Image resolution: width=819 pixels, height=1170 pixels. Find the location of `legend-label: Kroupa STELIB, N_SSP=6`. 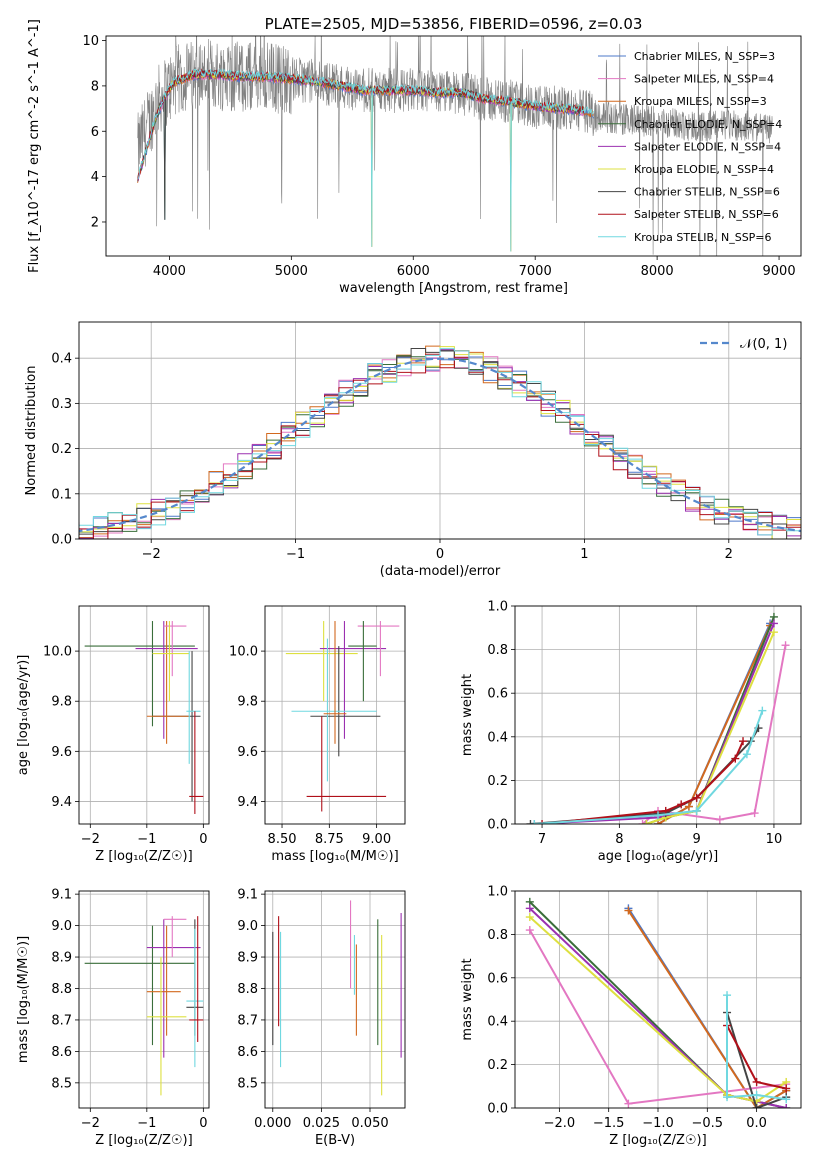

legend-label: Kroupa STELIB, N_SSP=6 is located at coordinates (703, 237).